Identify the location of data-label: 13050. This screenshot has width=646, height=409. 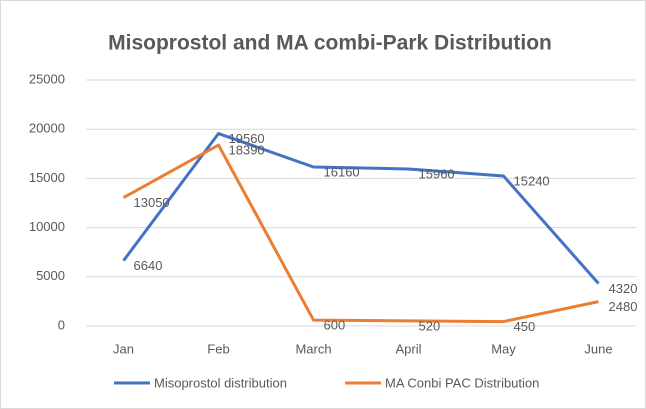
(152, 202).